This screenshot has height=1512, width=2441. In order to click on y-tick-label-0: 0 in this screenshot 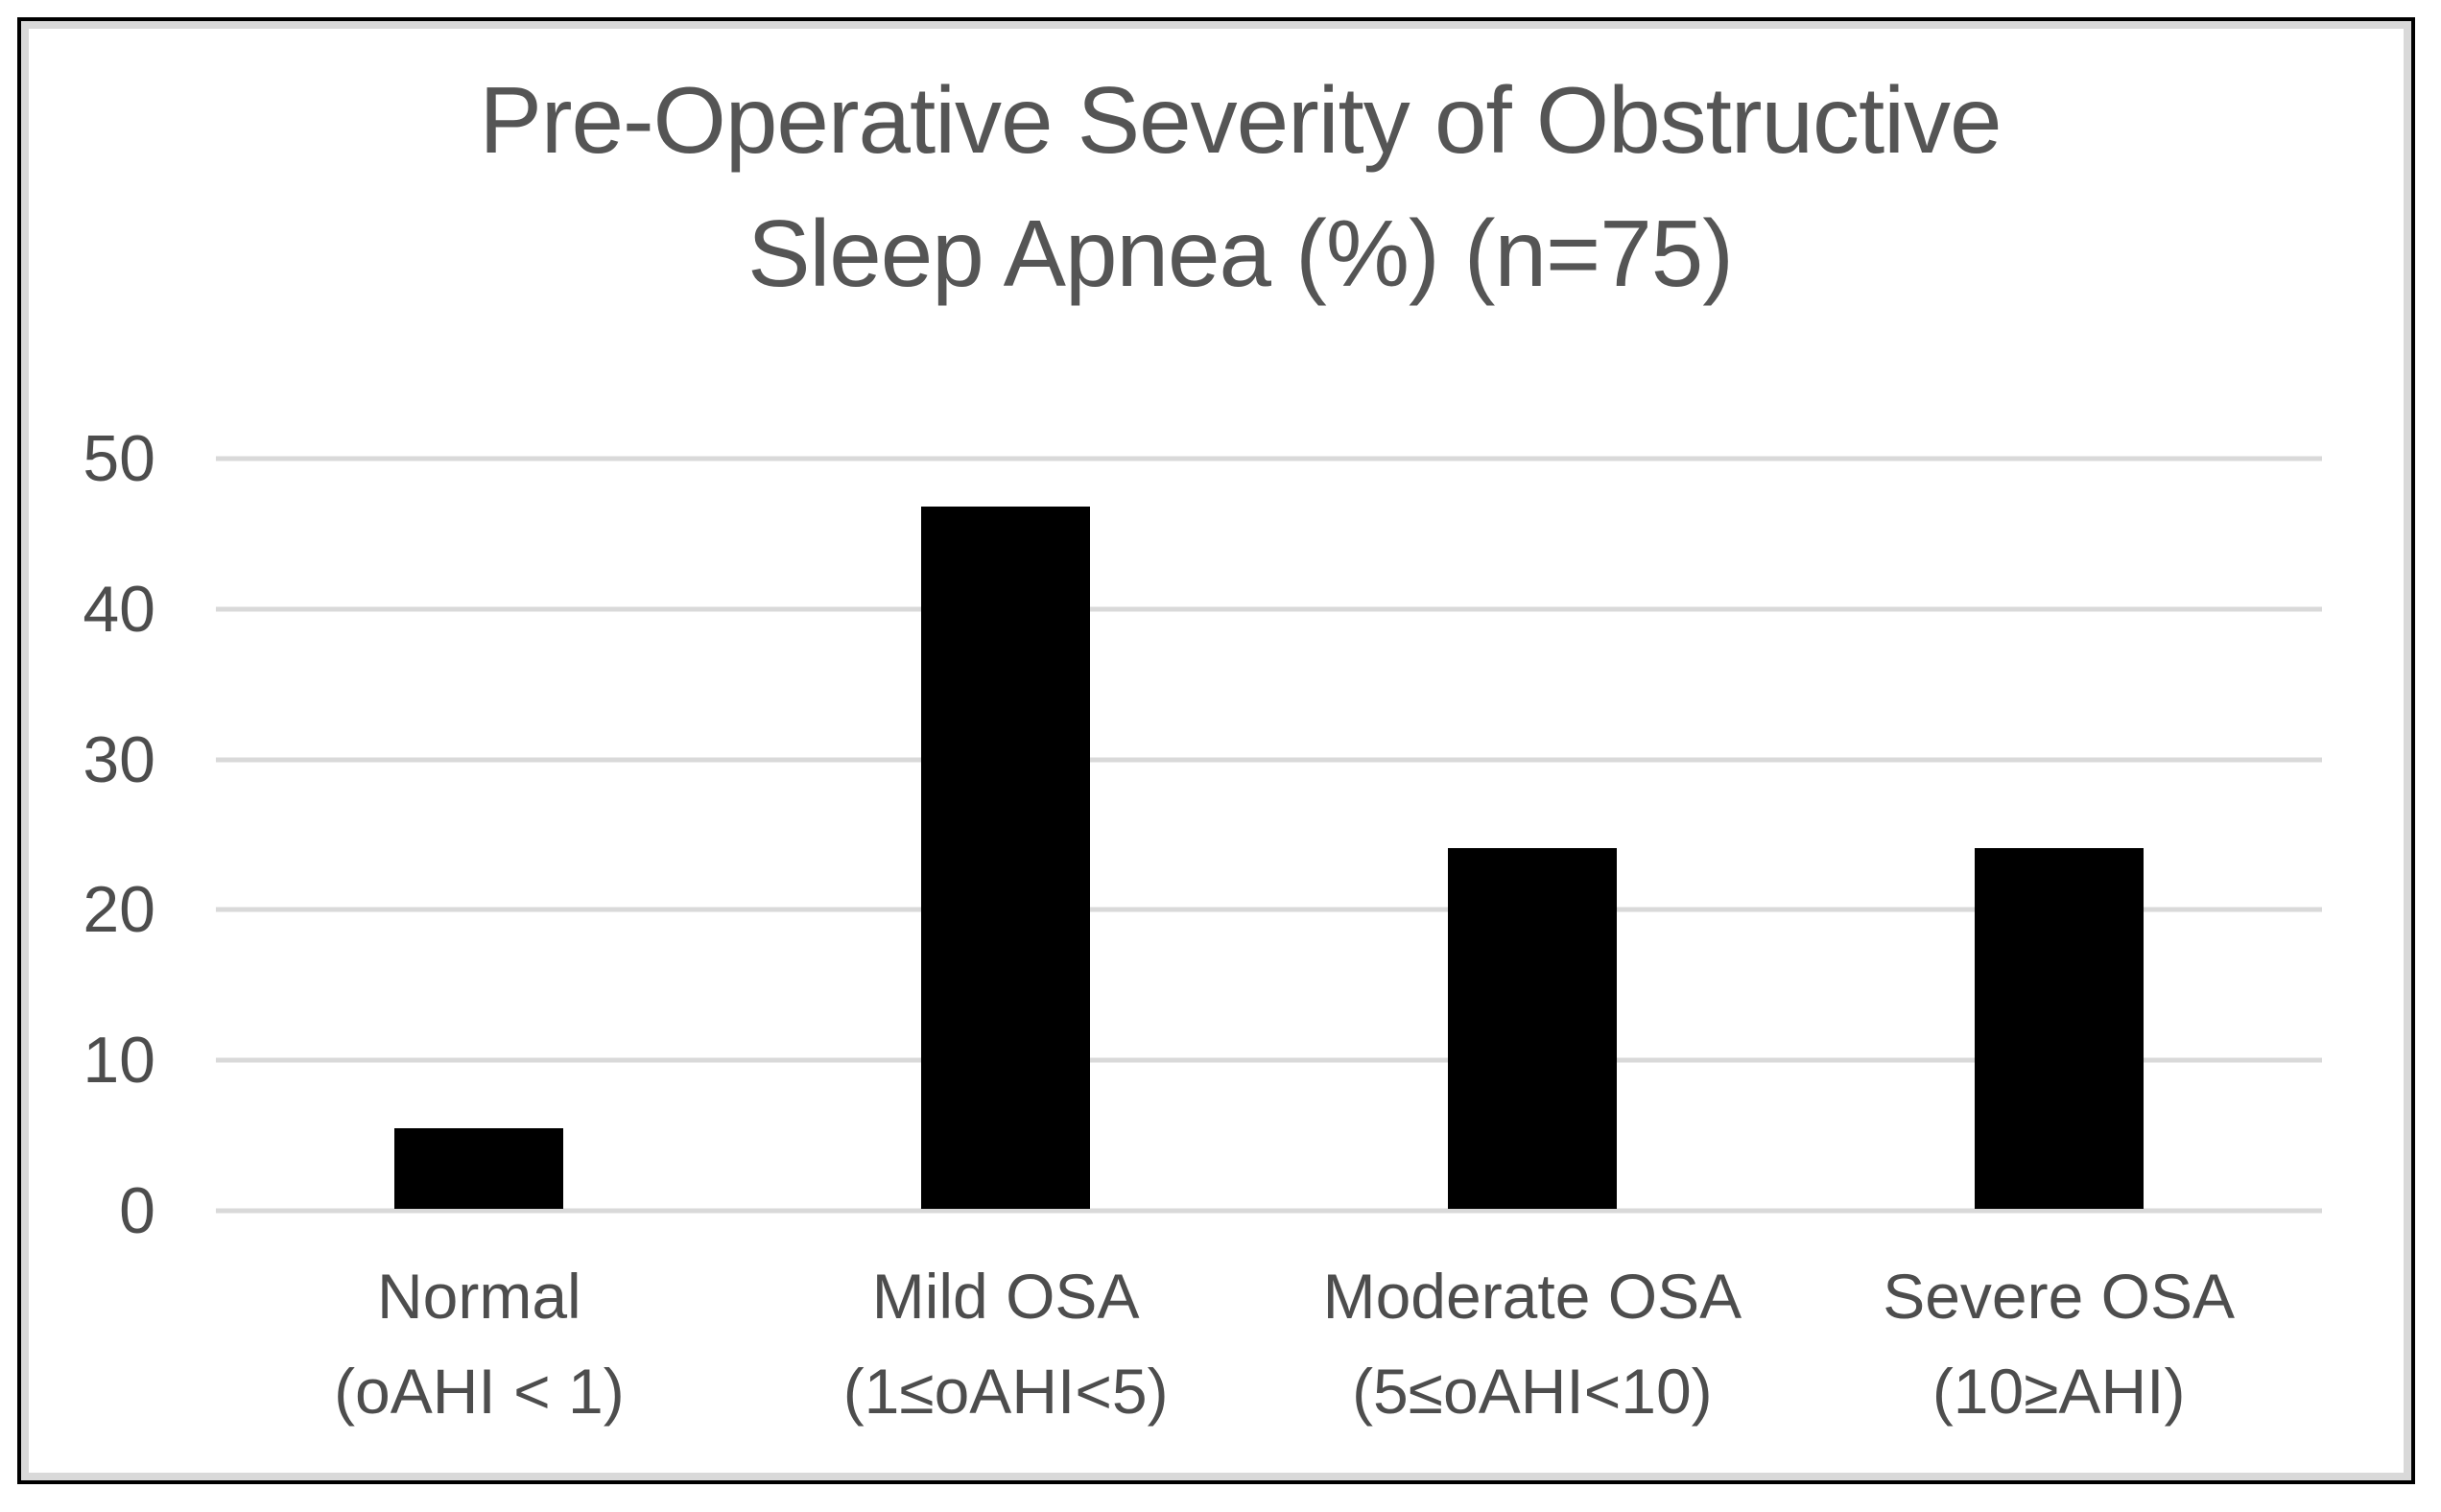, I will do `click(137, 1210)`.